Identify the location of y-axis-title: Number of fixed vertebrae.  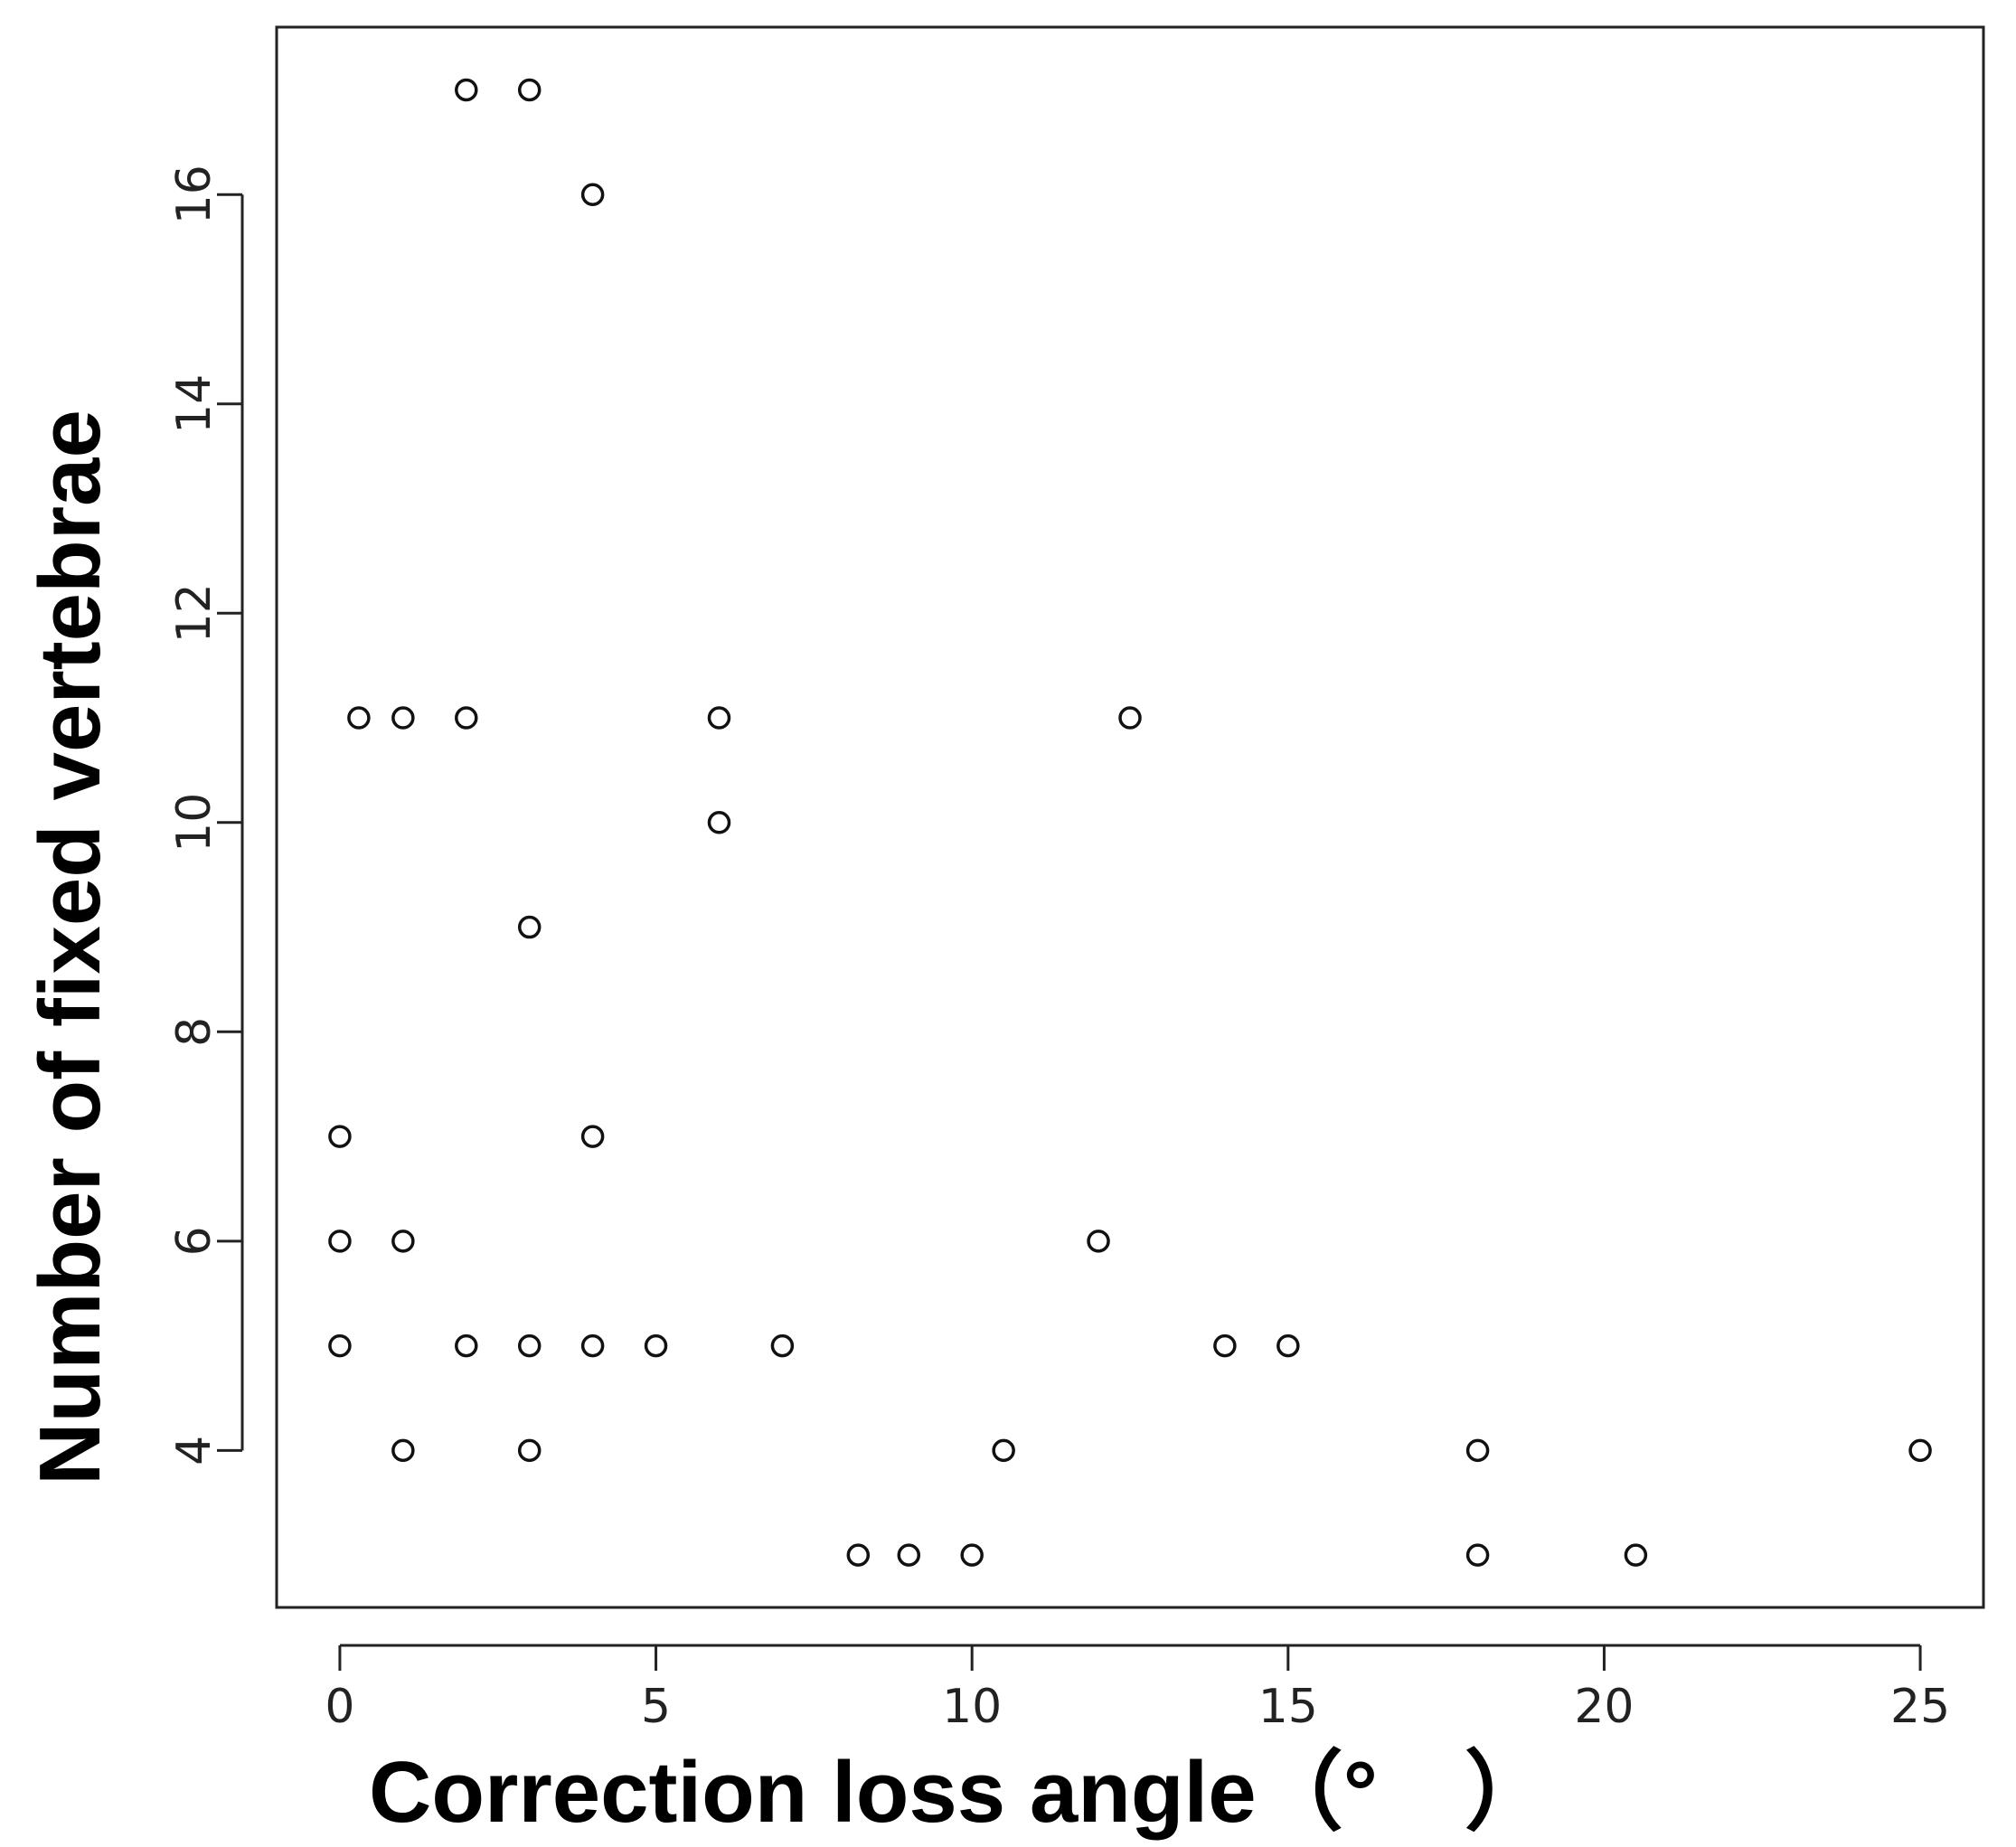
(70, 948).